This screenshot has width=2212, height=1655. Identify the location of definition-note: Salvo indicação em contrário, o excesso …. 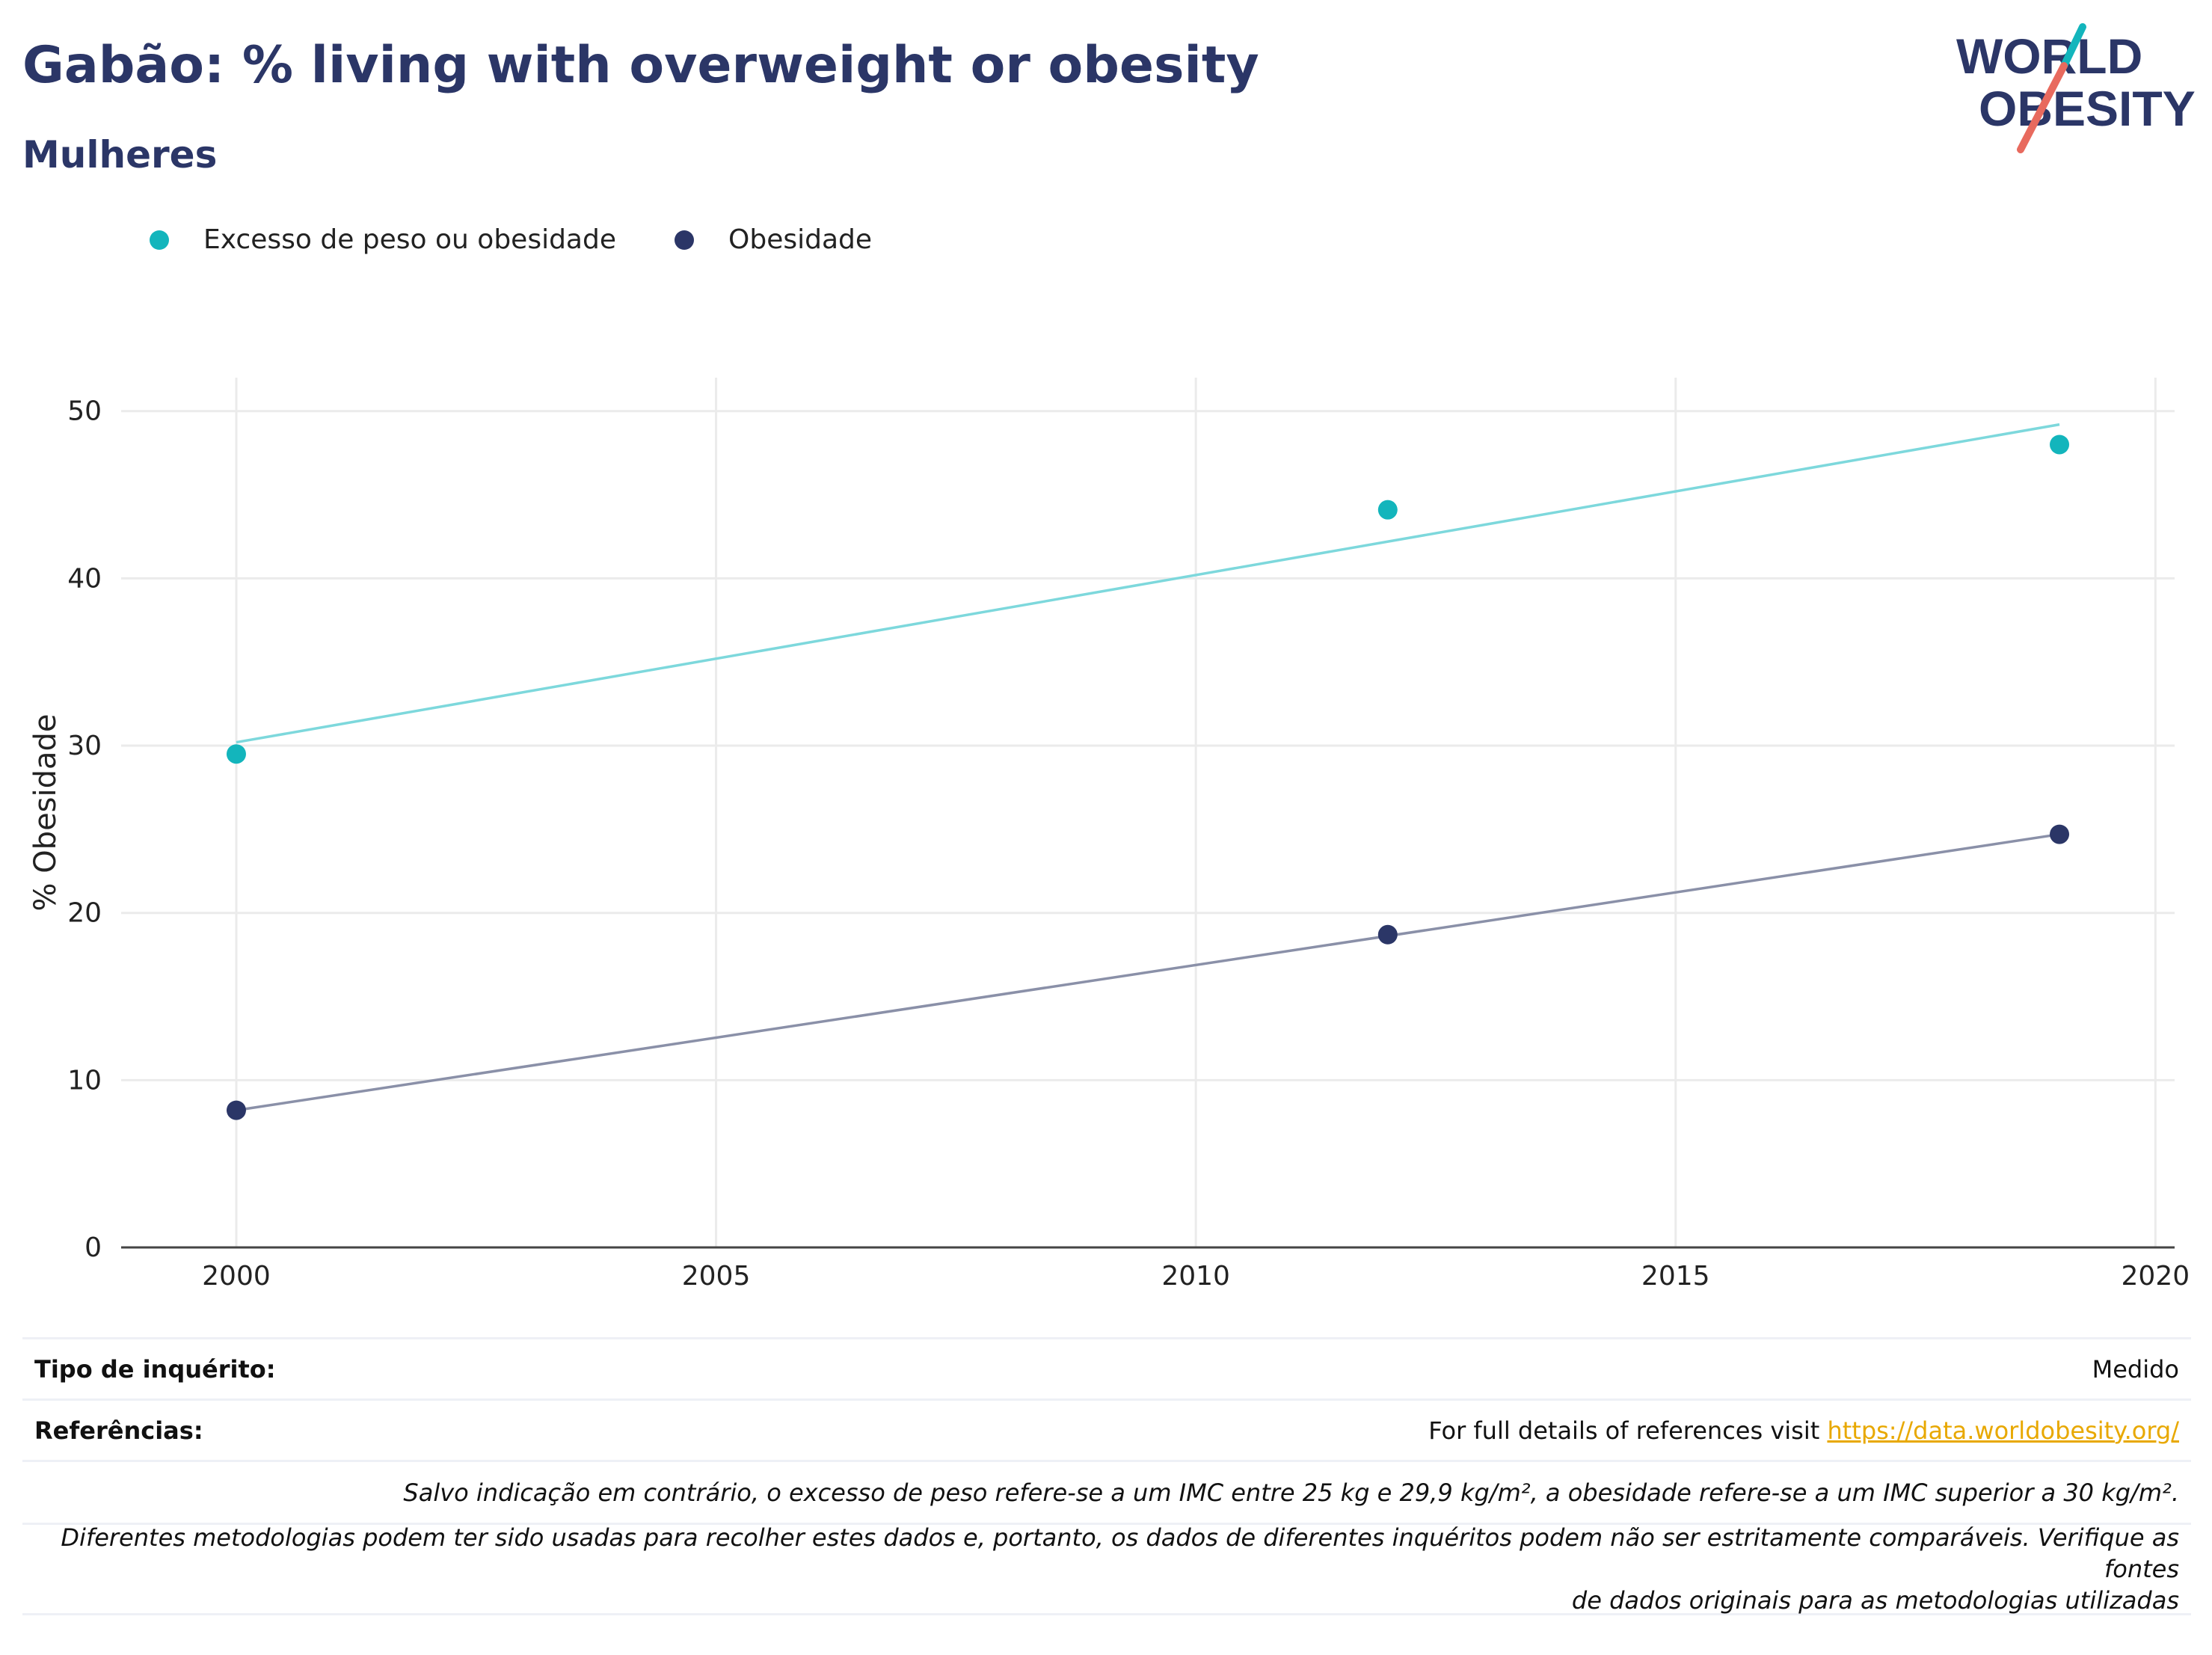
(1291, 1492).